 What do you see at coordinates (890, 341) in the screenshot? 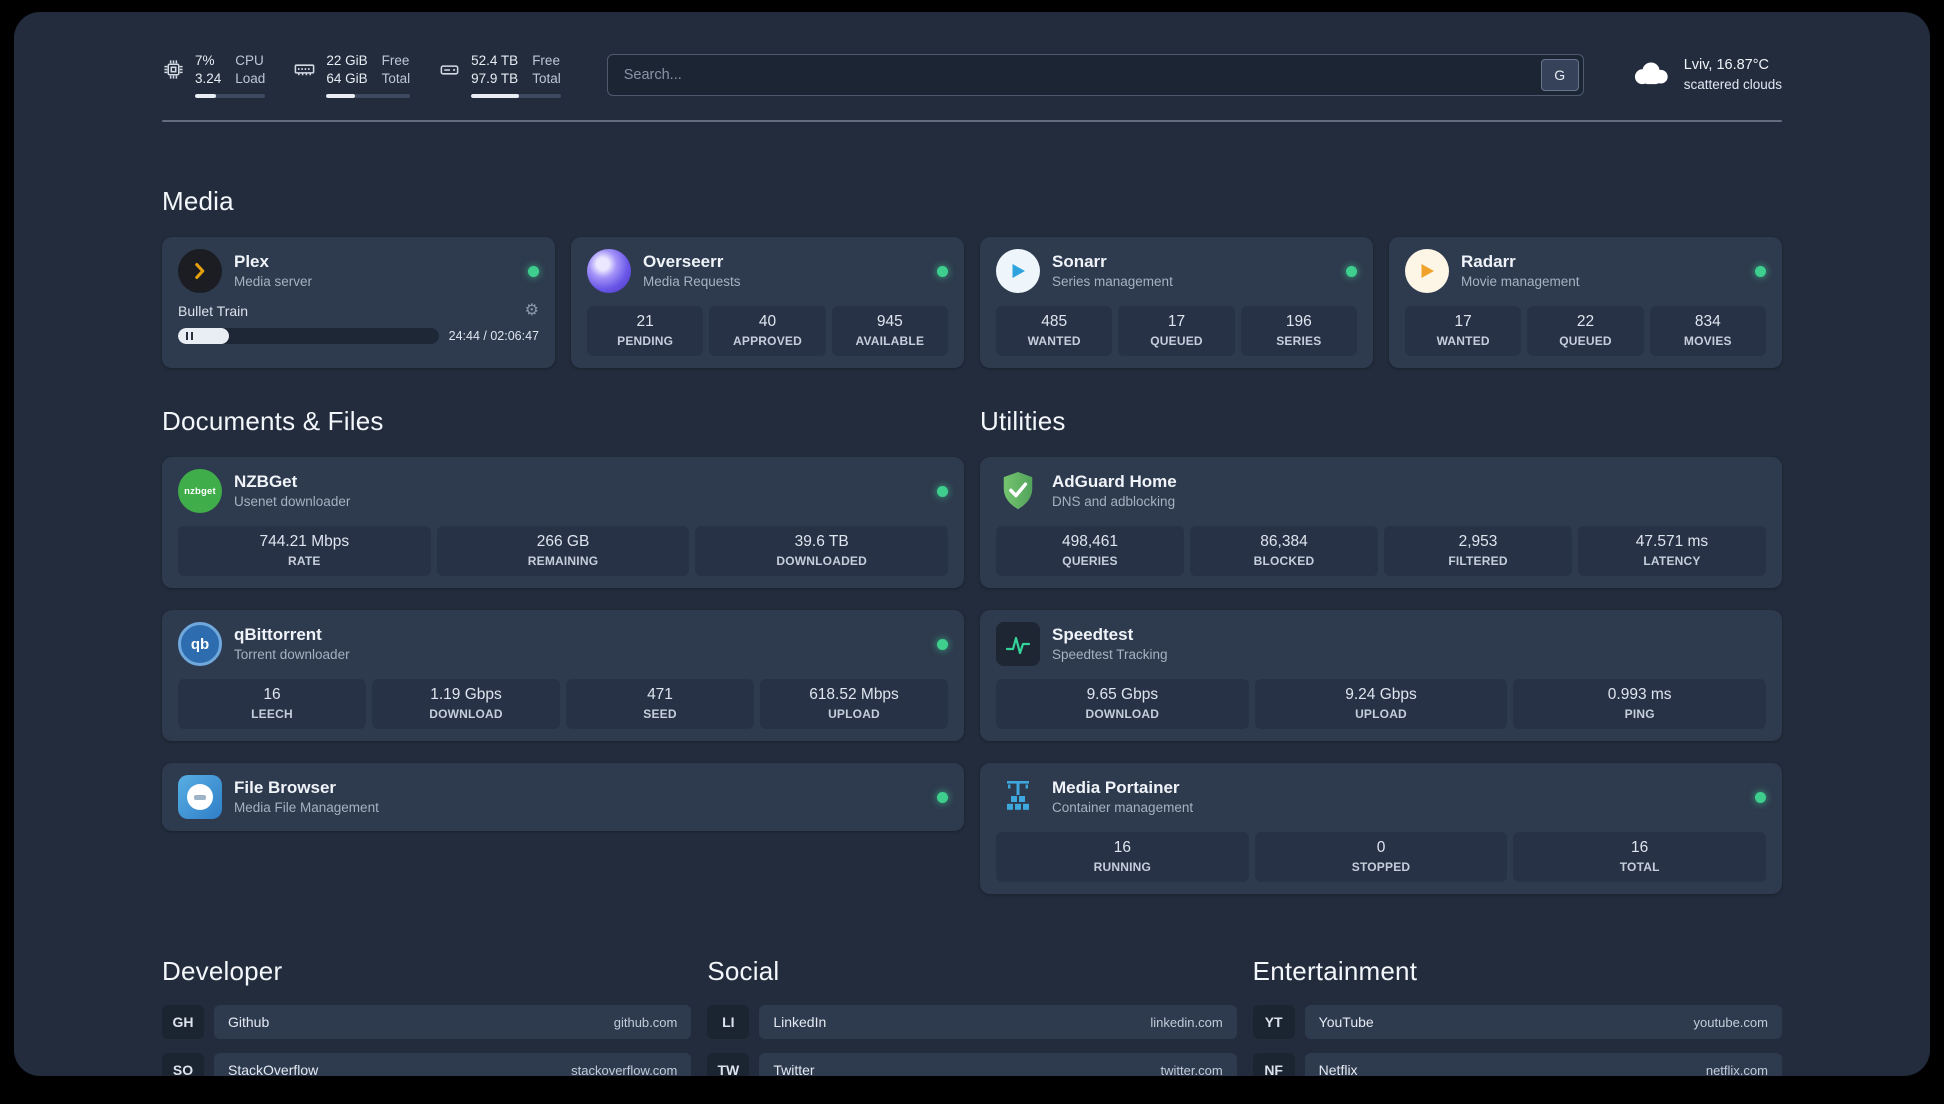
I see `stat-label: AVAILABLE` at bounding box center [890, 341].